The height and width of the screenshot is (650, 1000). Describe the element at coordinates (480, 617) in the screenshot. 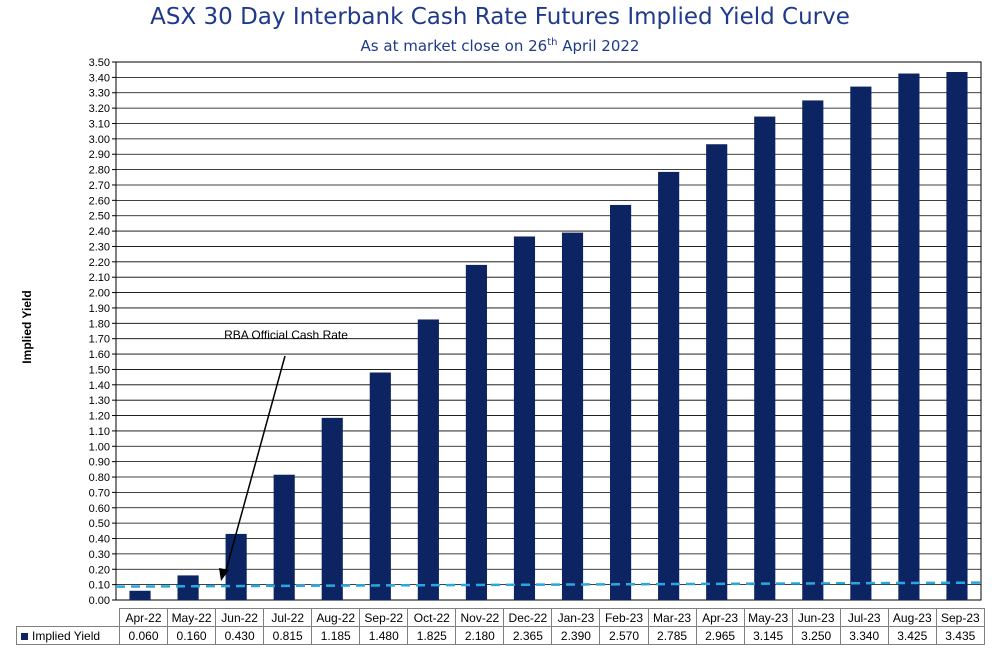

I see `data-table-category: Nov-22` at that location.